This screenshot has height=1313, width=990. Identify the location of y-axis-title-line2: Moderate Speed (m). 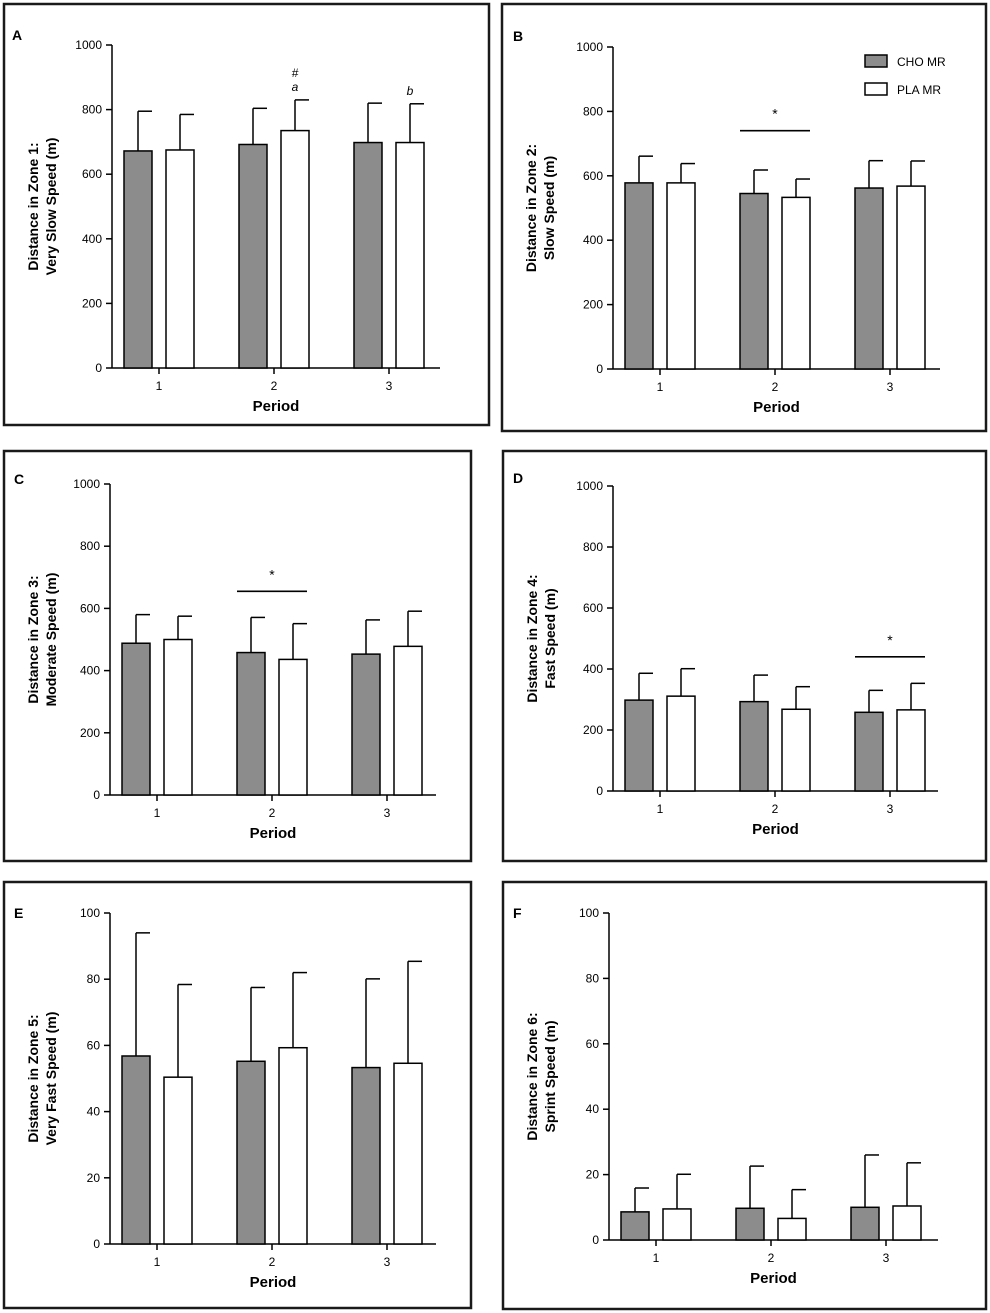
(51, 640).